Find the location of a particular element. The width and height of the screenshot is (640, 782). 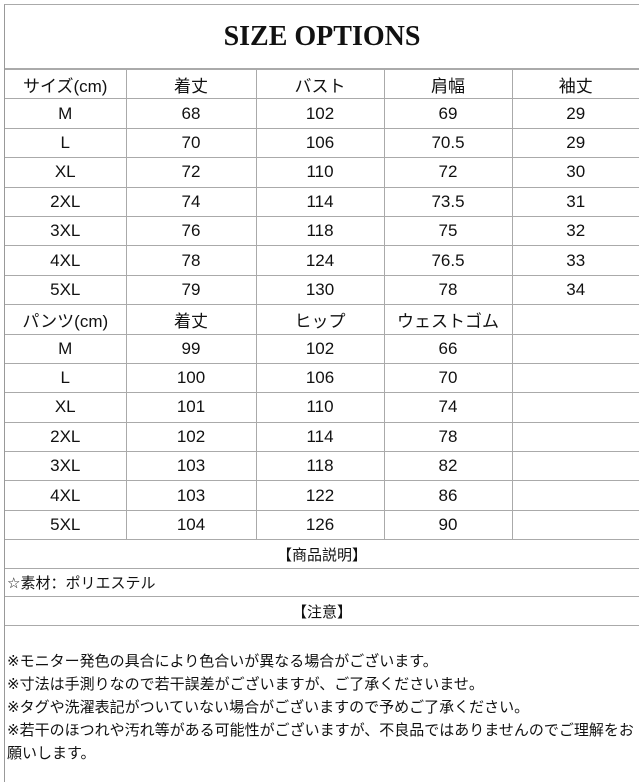

table-header-row: パンツ(cm) 着丈 ヒップ ウェストゴム is located at coordinates (322, 319).